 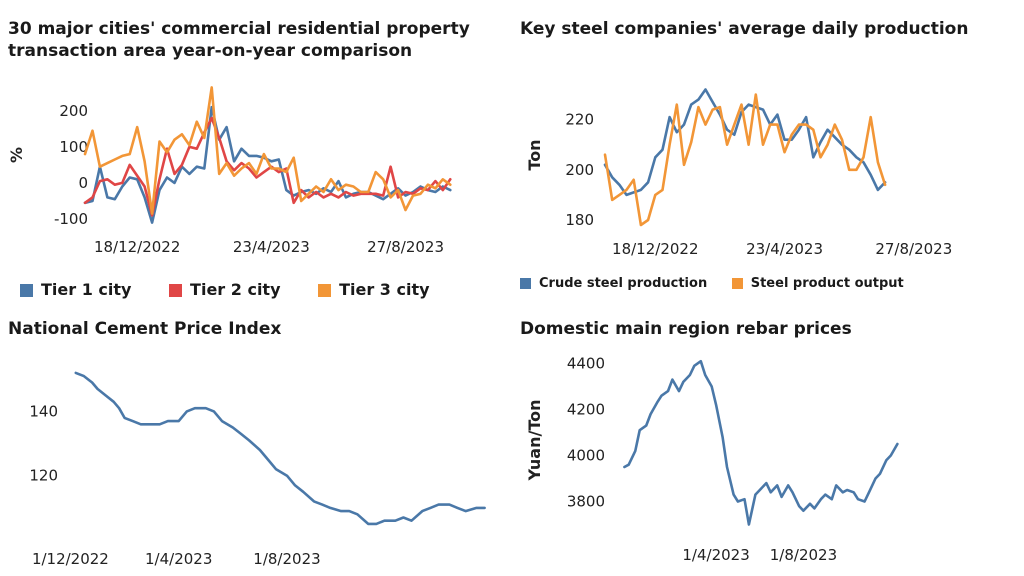 I want to click on y-axis-label: Yuan/Ton, so click(x=534, y=440).